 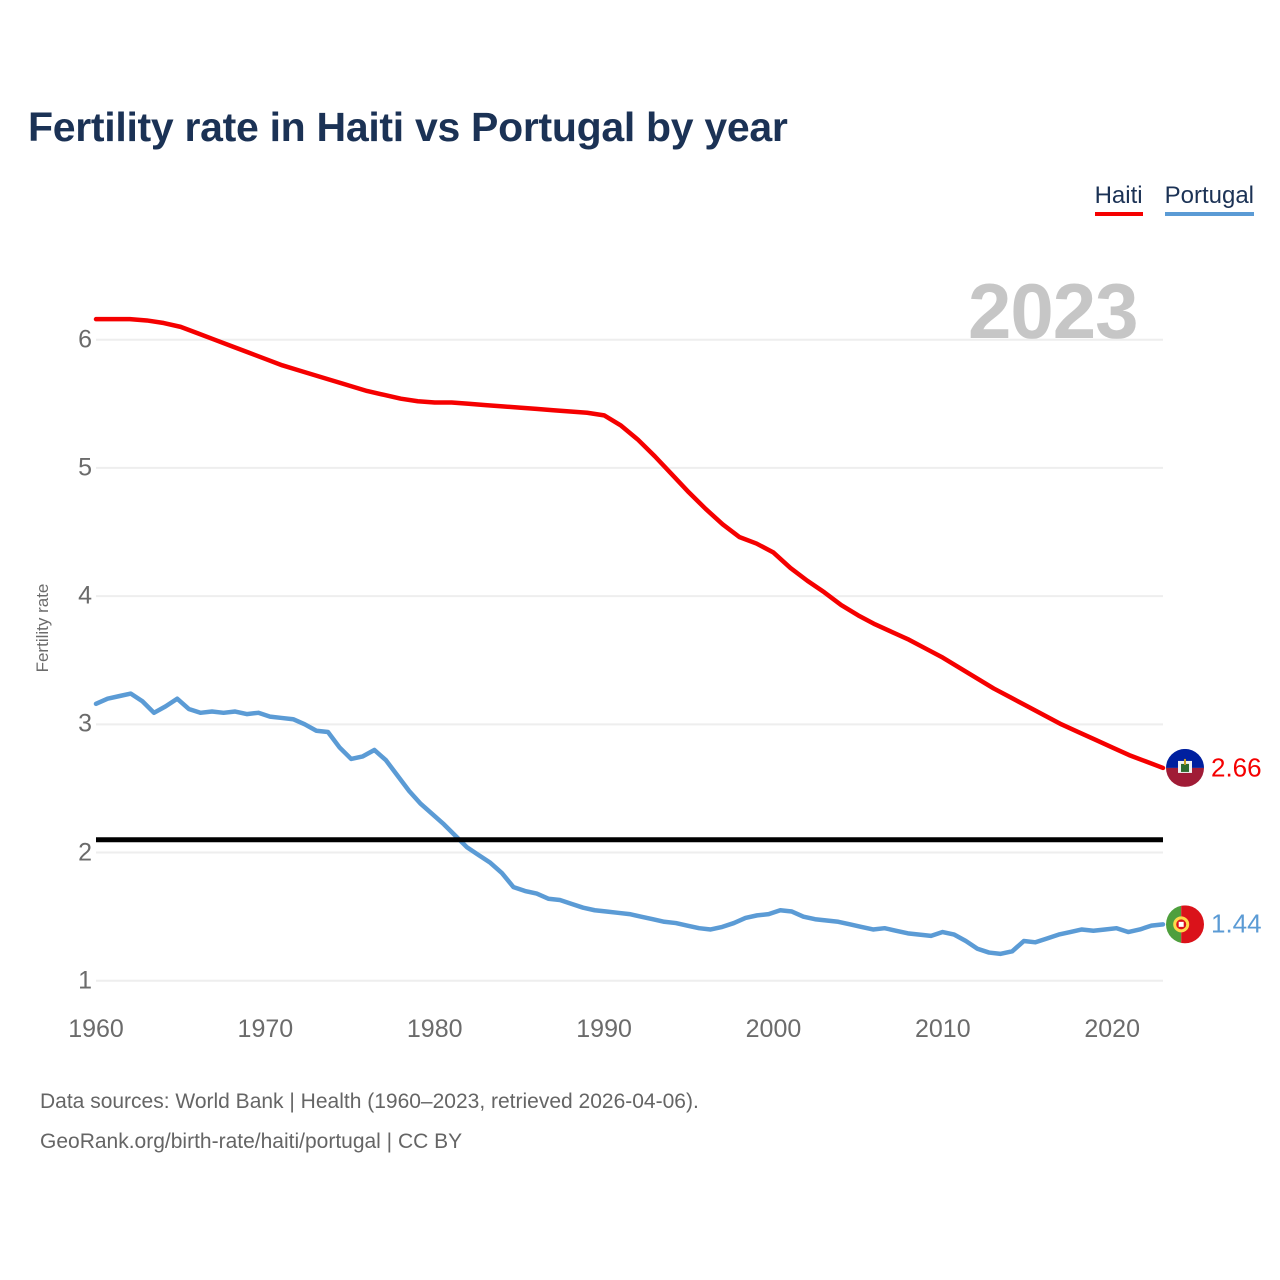 What do you see at coordinates (943, 1029) in the screenshot?
I see `x-axis-tick-2010: 2010` at bounding box center [943, 1029].